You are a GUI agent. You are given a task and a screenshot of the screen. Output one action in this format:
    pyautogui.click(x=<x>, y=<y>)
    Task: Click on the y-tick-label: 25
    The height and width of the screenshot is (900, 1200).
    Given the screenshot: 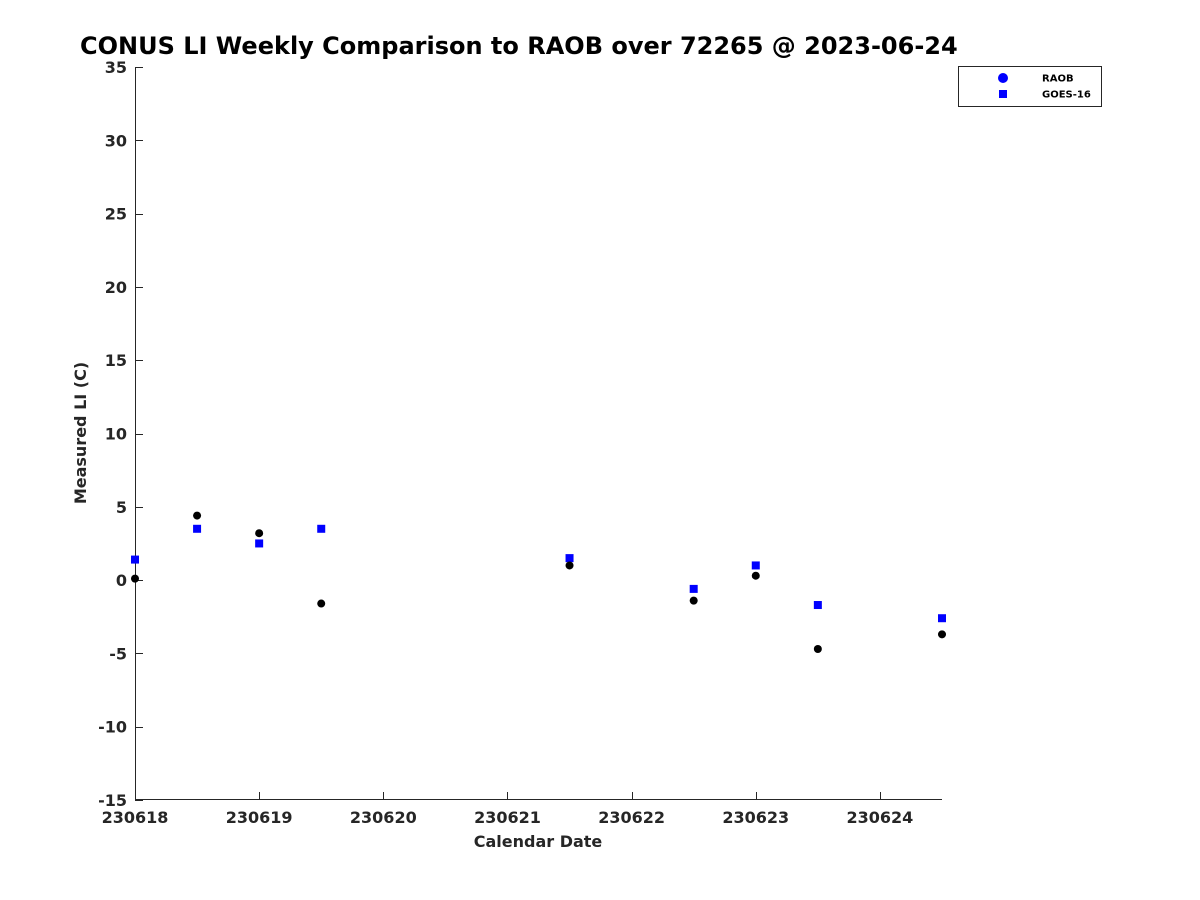 What is the action you would take?
    pyautogui.click(x=116, y=214)
    